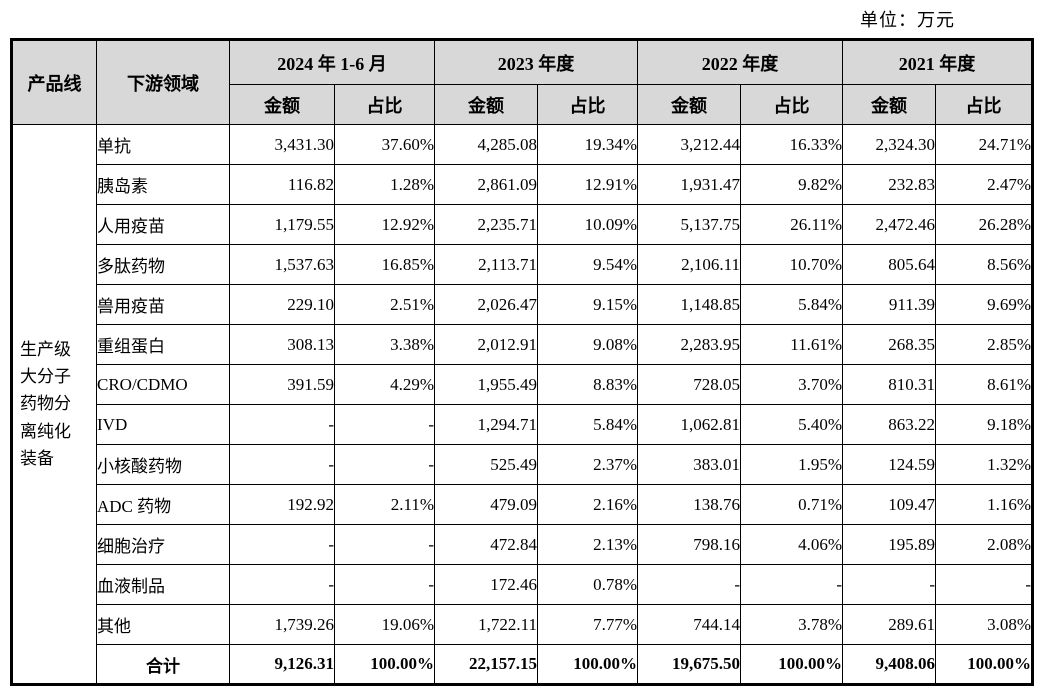 The height and width of the screenshot is (693, 1041). What do you see at coordinates (486, 384) in the screenshot?
I see `amount-cell: 1,955.49` at bounding box center [486, 384].